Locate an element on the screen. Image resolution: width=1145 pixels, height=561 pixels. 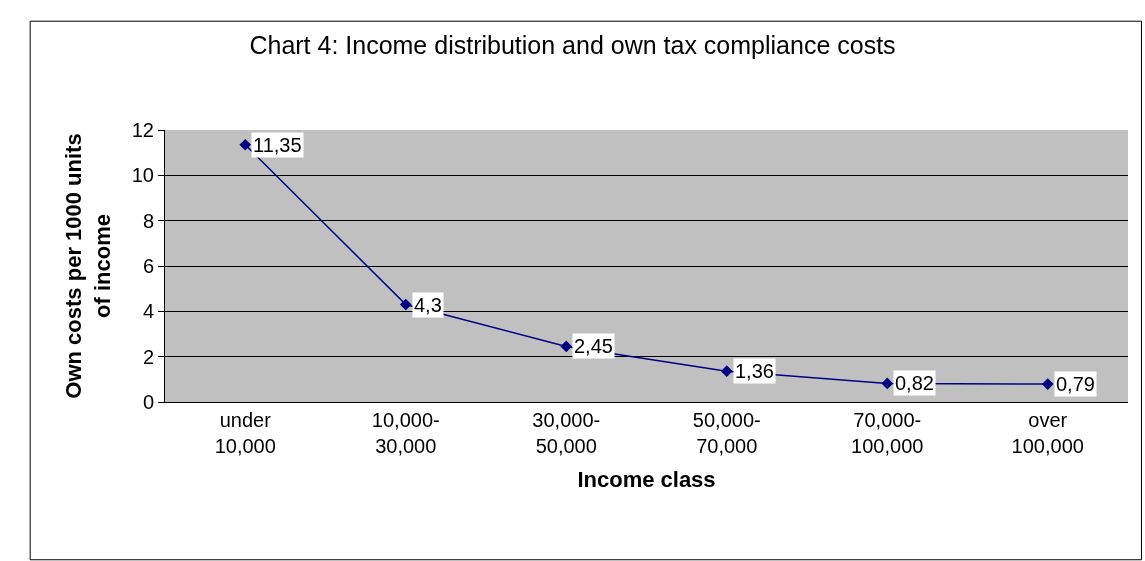
y-tick-label: 4 is located at coordinates (148, 311).